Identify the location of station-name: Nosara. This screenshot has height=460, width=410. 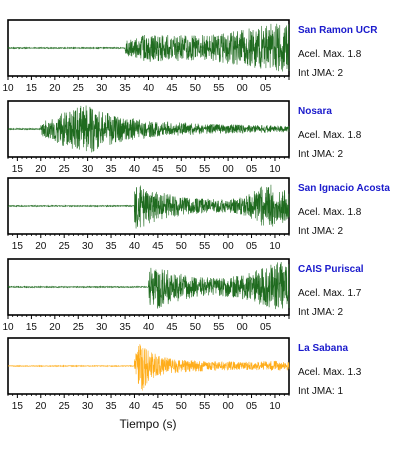
(315, 111).